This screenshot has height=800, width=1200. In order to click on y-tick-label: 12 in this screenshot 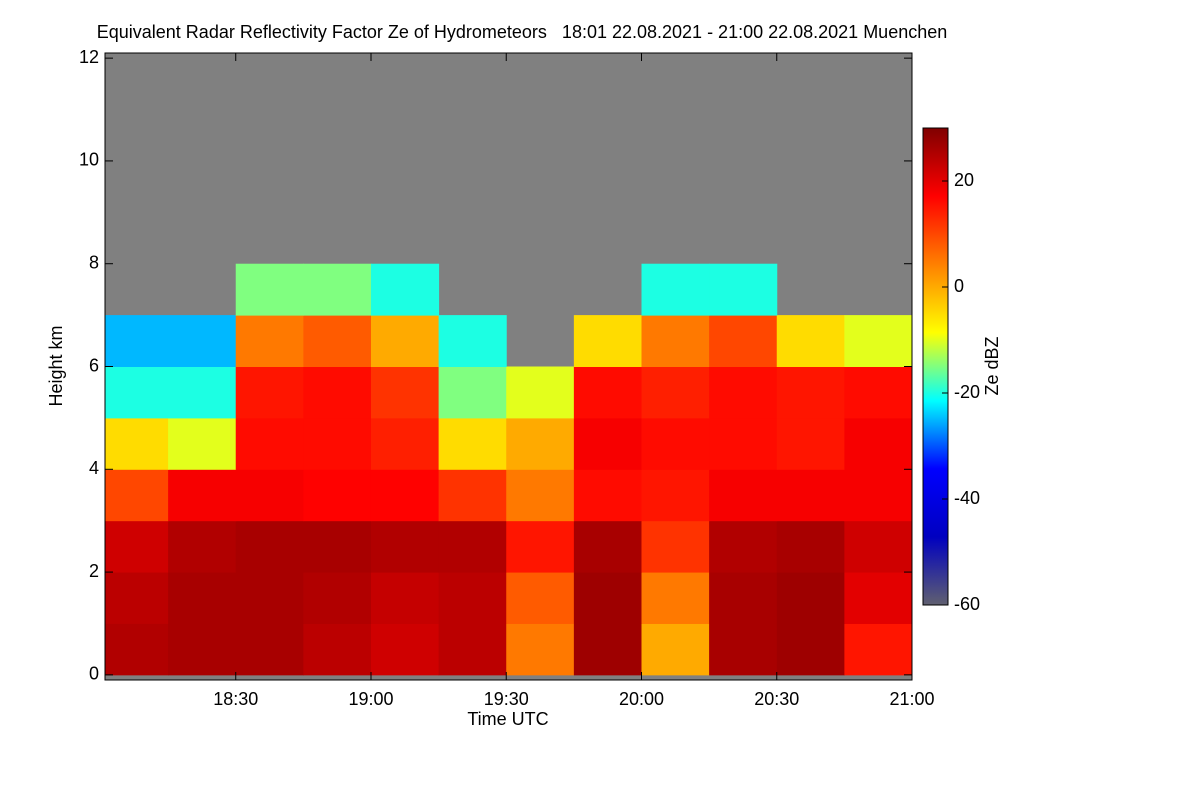, I will do `click(89, 57)`.